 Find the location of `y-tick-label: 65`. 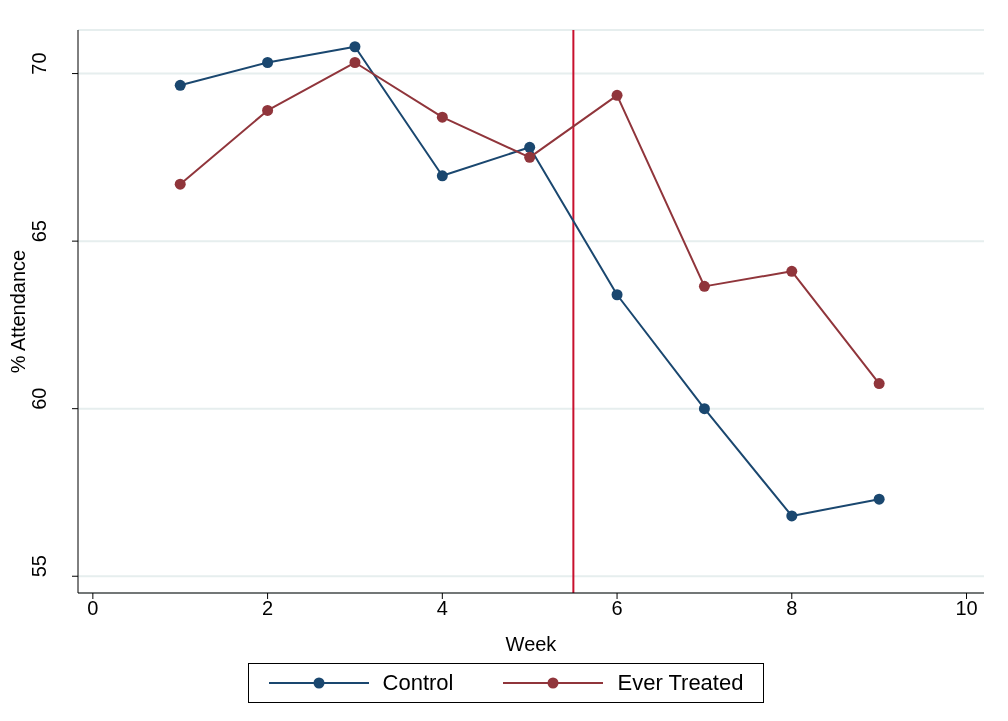

y-tick-label: 65 is located at coordinates (39, 231).